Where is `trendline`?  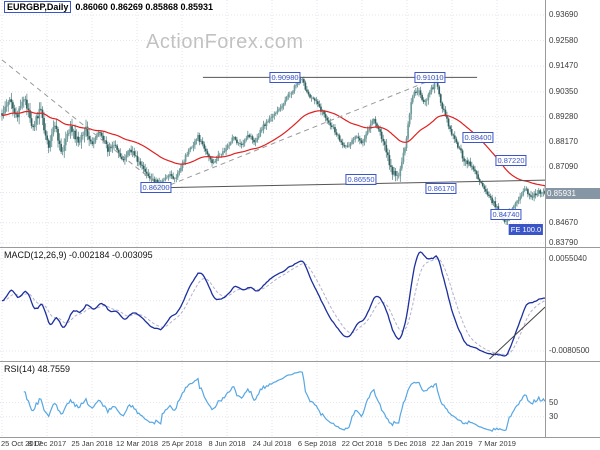
trendline is located at coordinates (82, 124).